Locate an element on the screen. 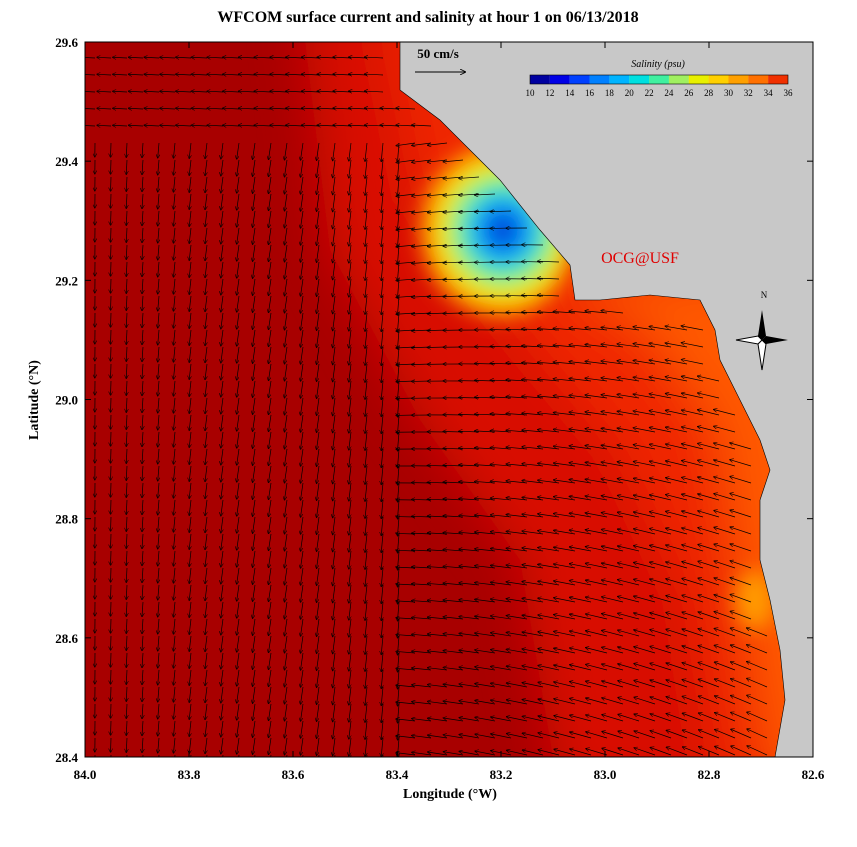 The image size is (857, 847). colorbar-tick-label: 30 is located at coordinates (729, 93).